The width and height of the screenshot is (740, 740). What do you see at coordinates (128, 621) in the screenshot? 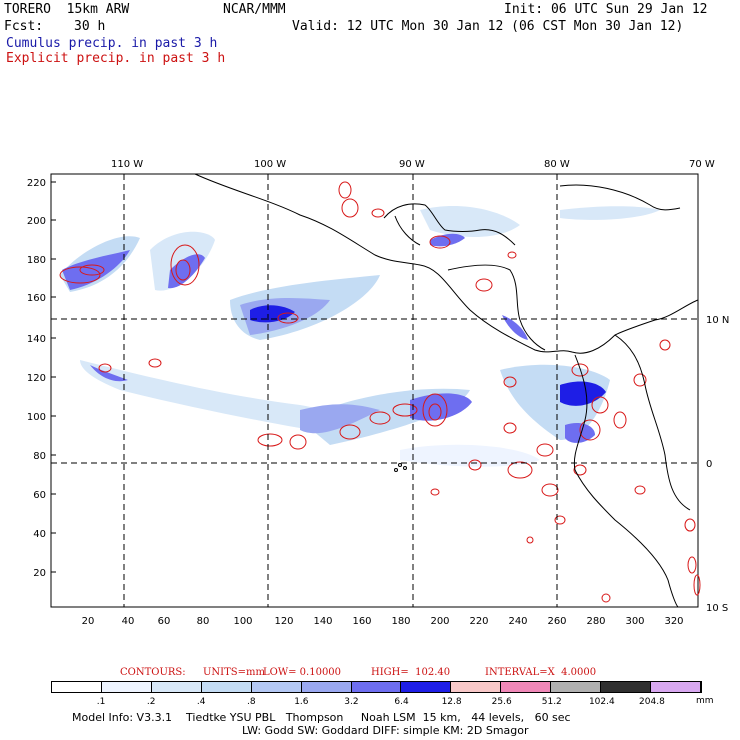
I see `x-tick: 40` at bounding box center [128, 621].